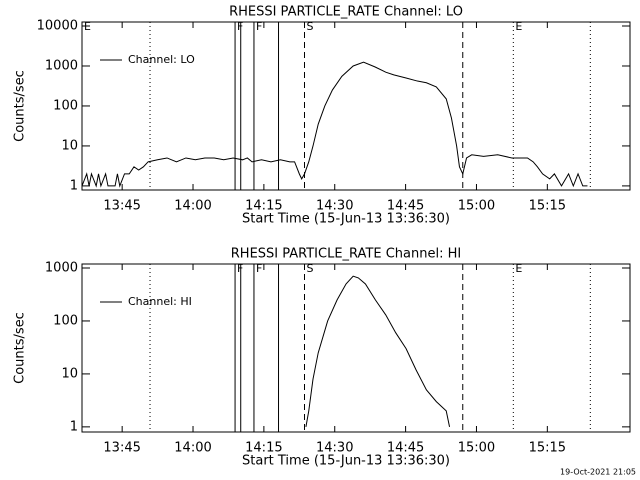 Image resolution: width=640 pixels, height=480 pixels. What do you see at coordinates (378, 351) in the screenshot?
I see `data-line` at bounding box center [378, 351].